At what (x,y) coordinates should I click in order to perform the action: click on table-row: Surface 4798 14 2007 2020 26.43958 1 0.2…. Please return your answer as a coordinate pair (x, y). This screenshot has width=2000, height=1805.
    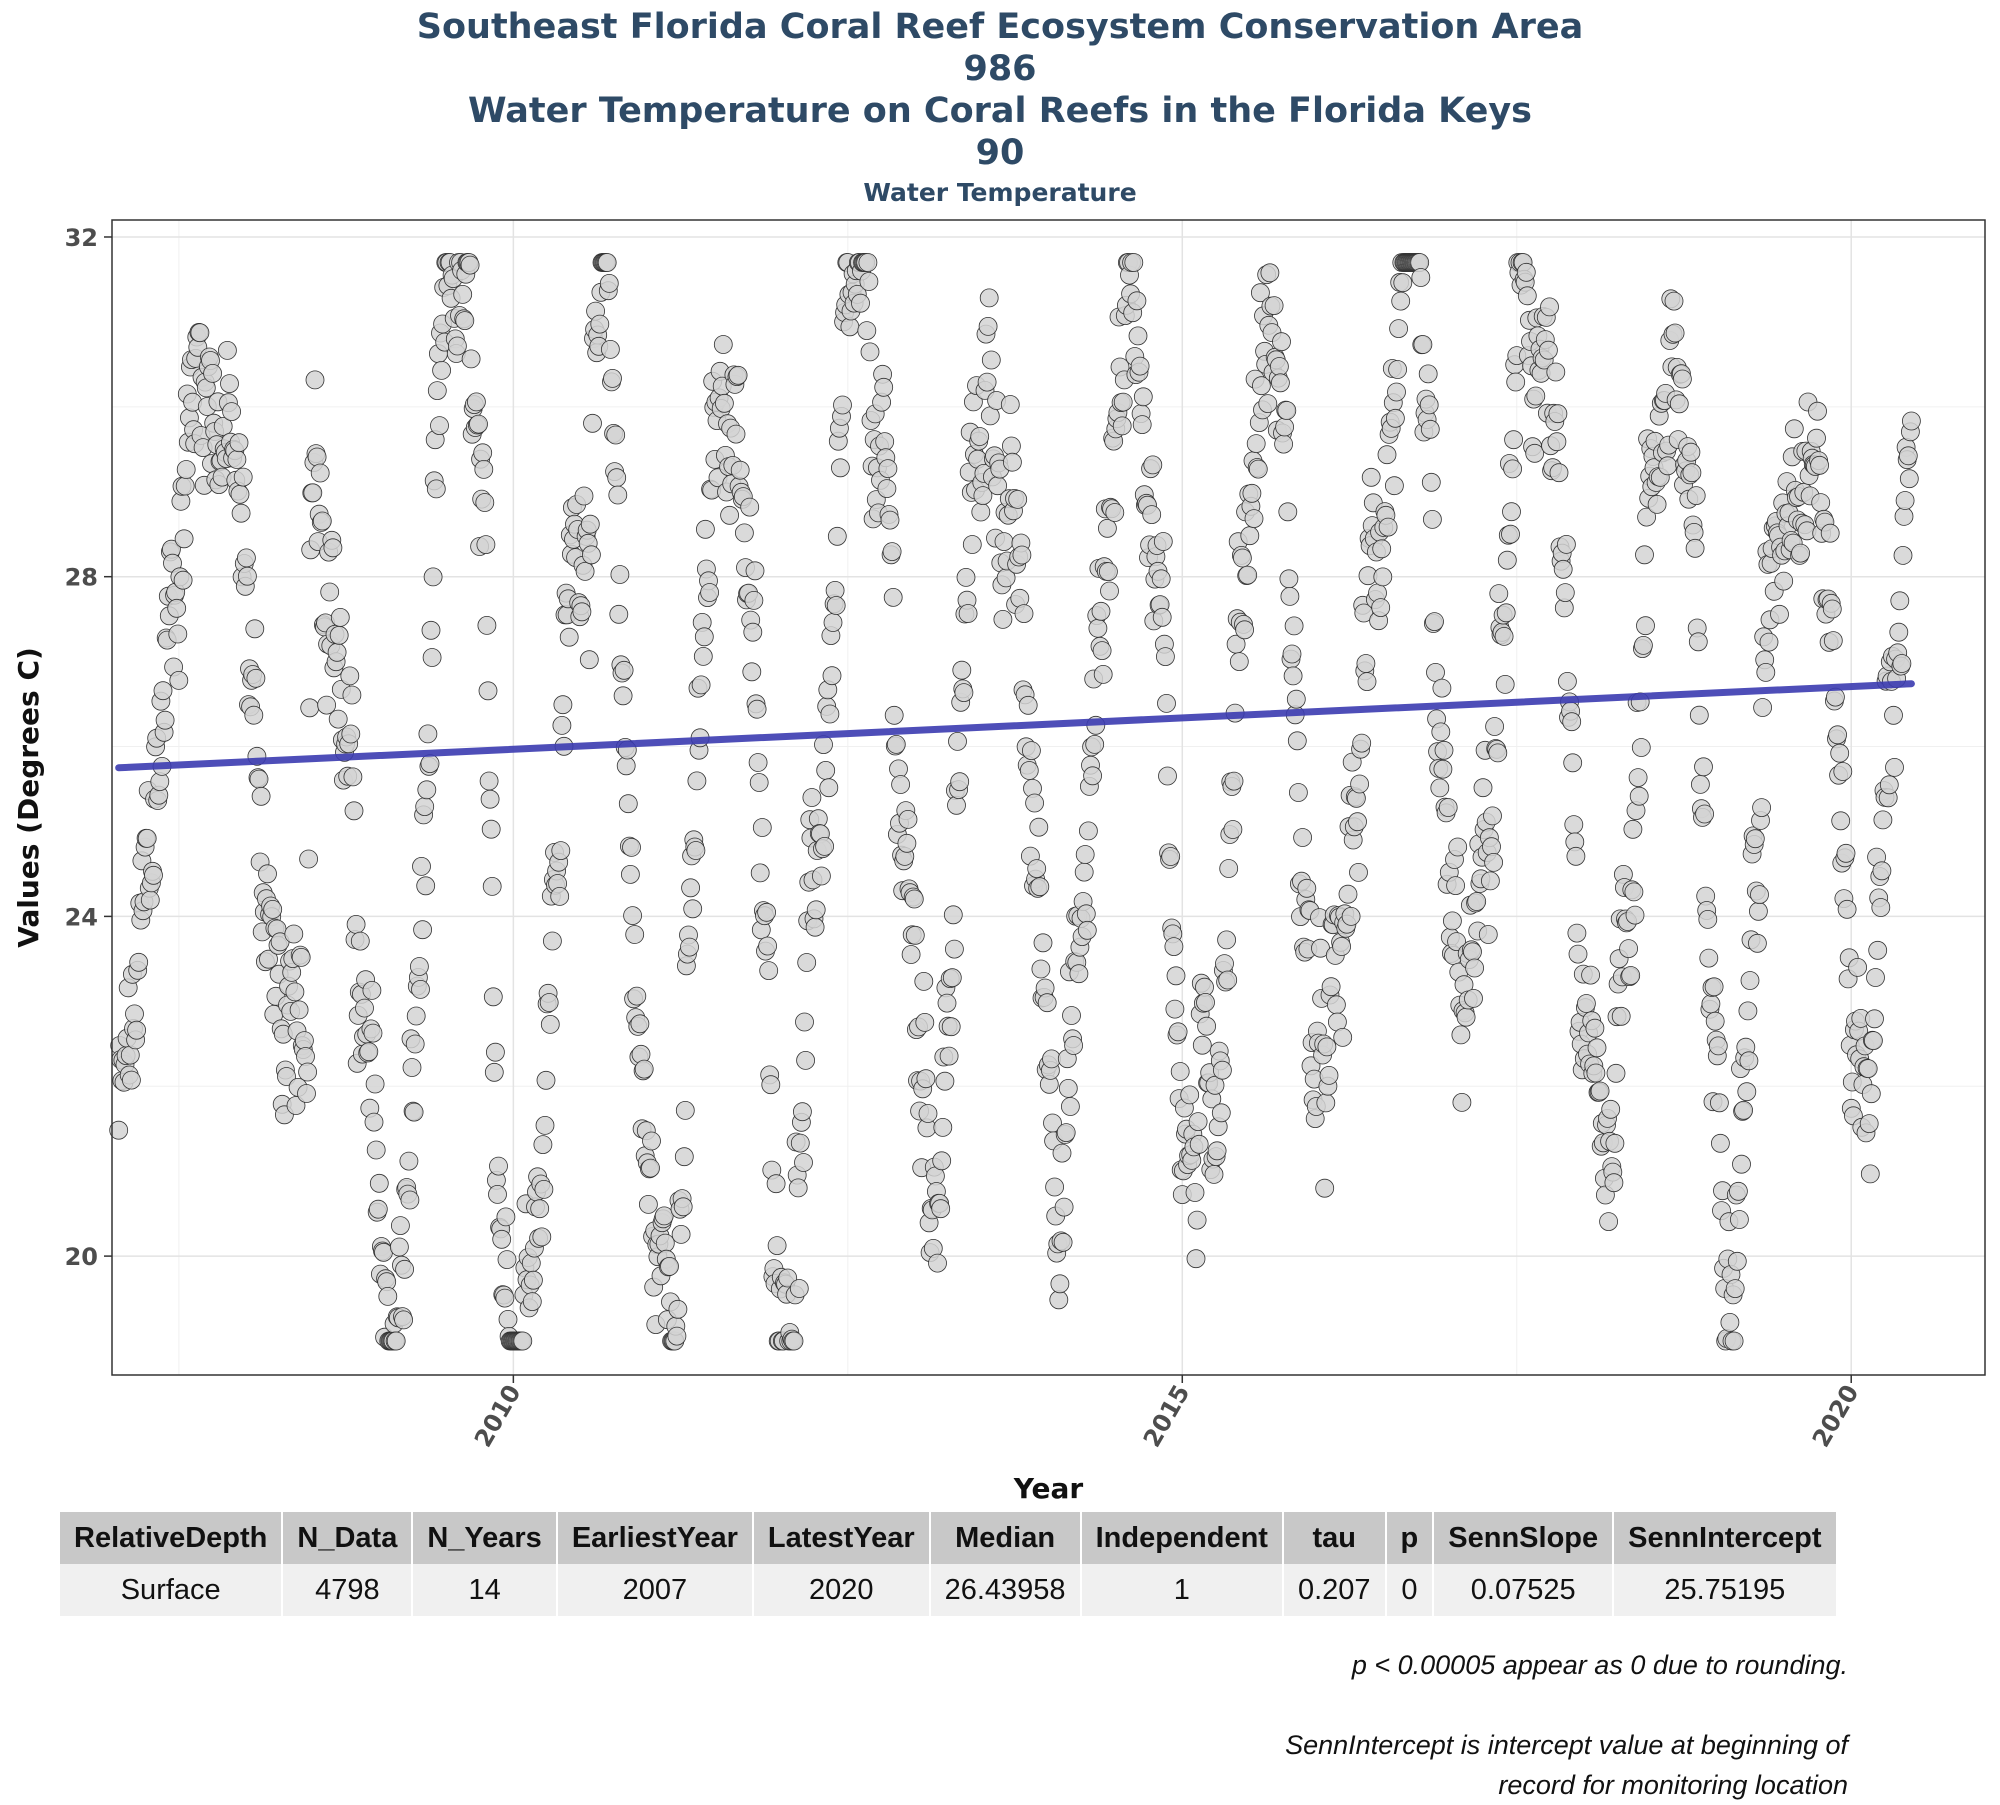
    Looking at the image, I should click on (949, 1590).